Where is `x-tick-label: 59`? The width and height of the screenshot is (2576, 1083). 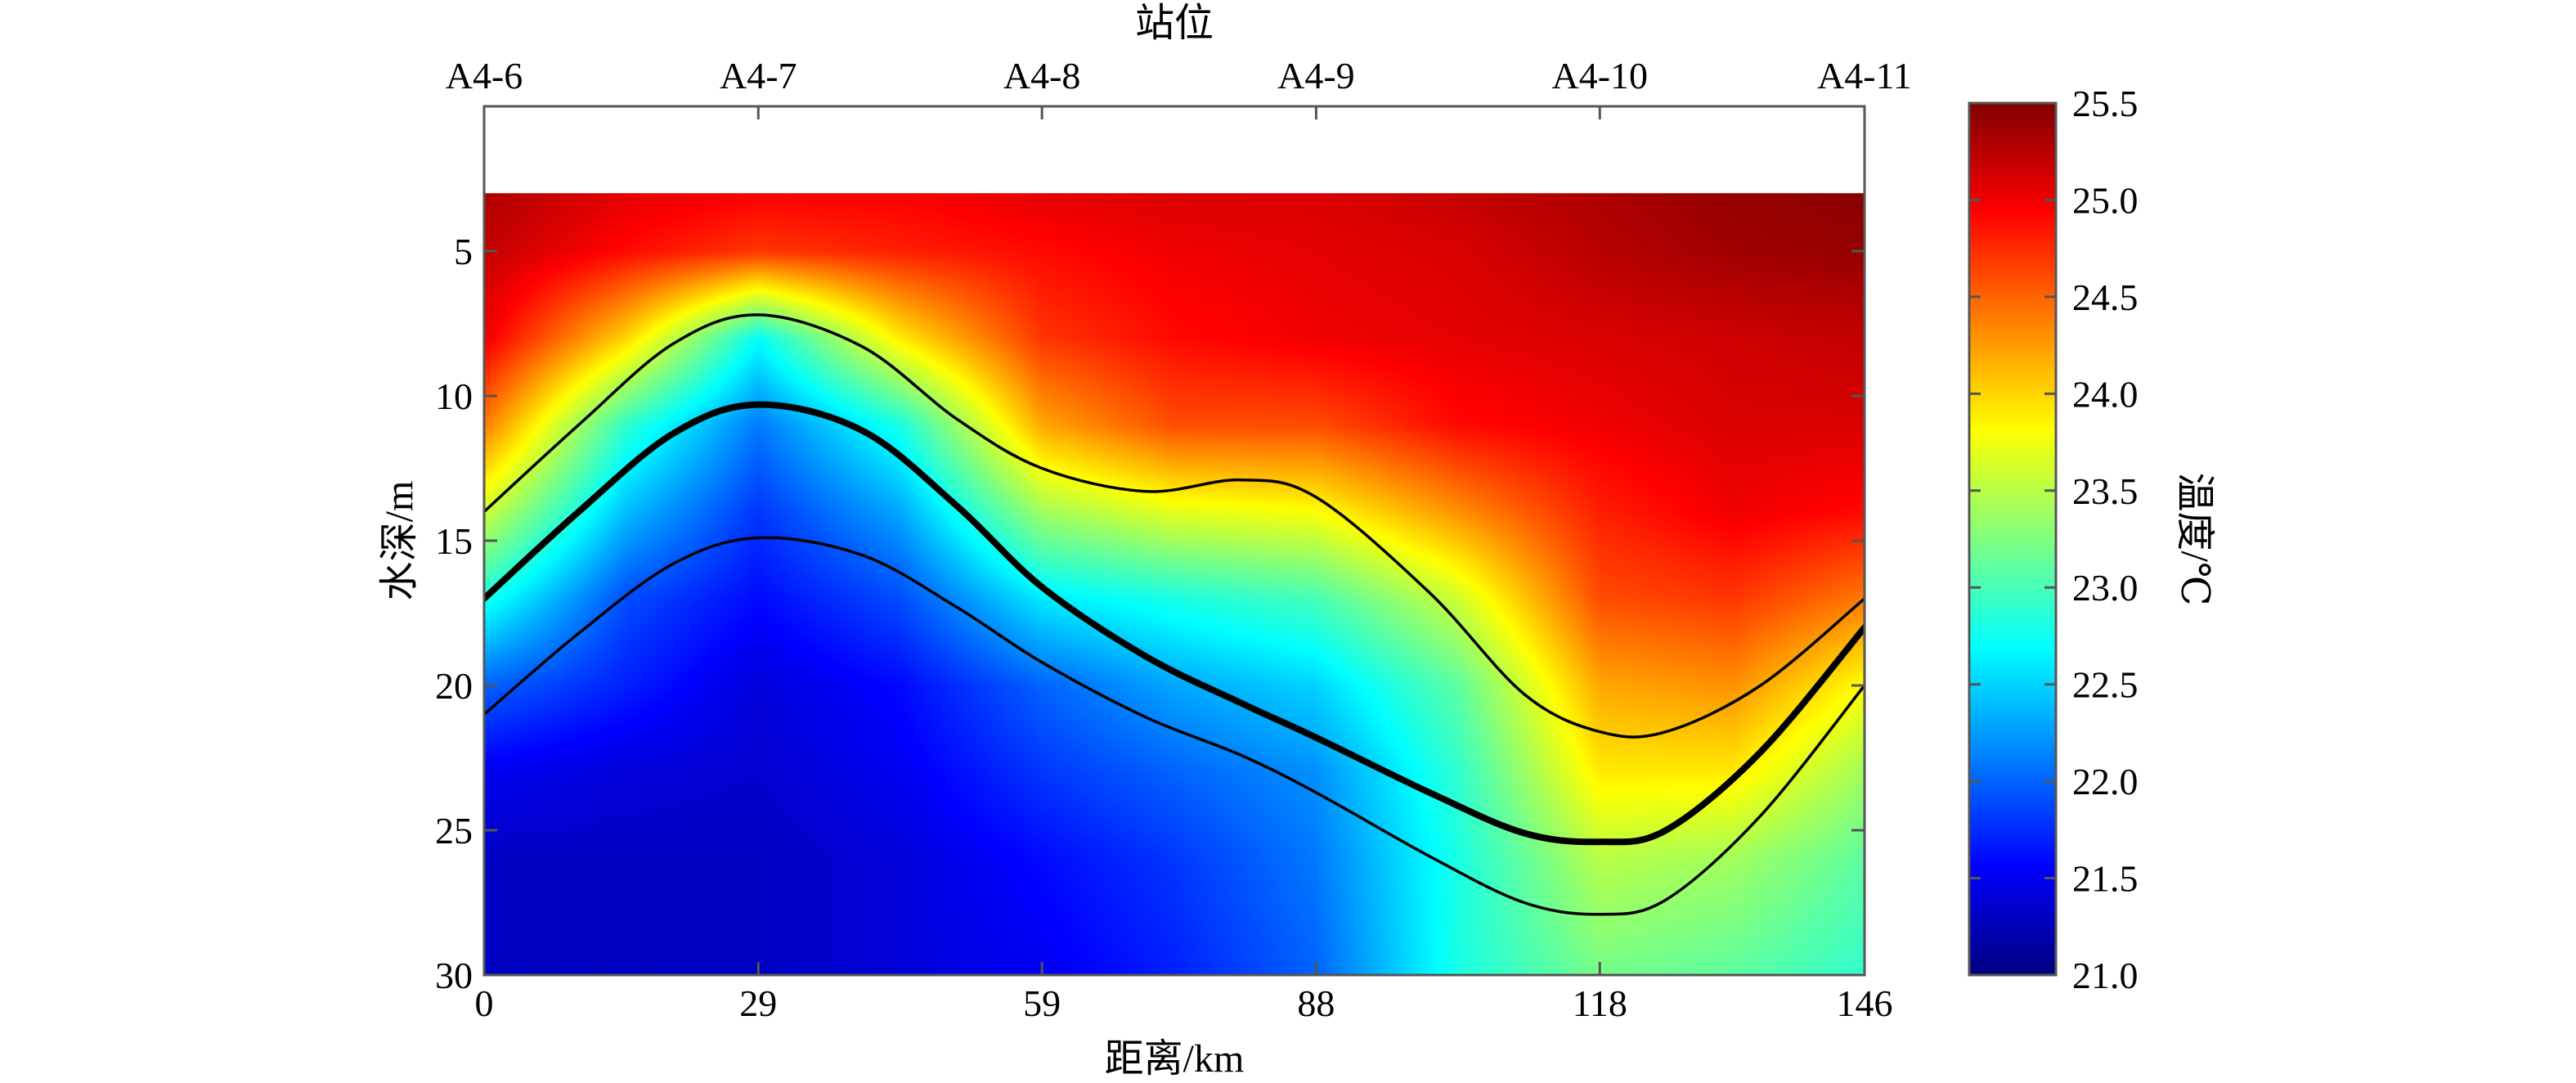
x-tick-label: 59 is located at coordinates (1042, 1003).